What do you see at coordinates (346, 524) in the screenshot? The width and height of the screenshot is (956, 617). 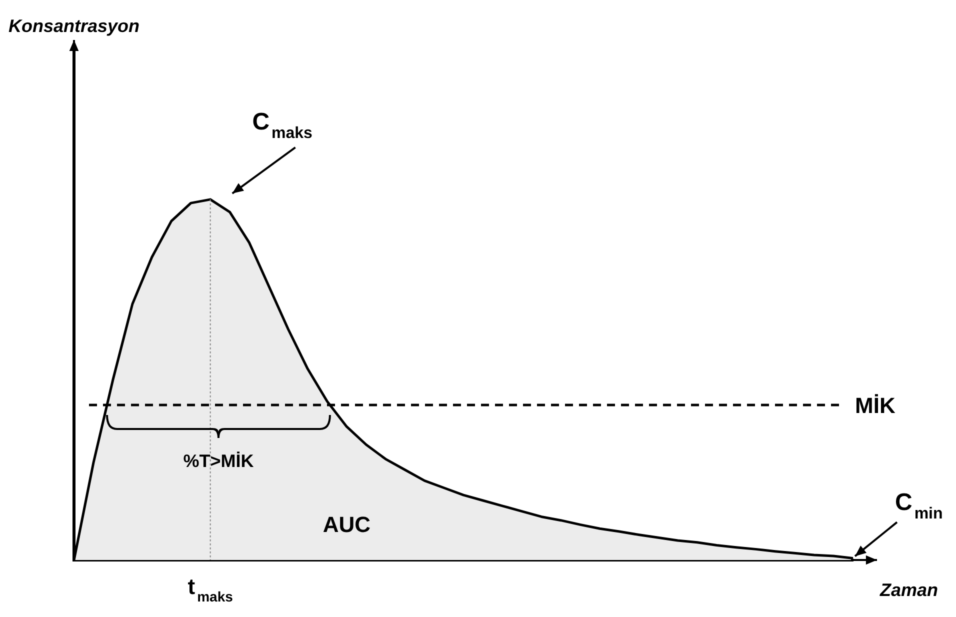 I see `annotation: AUC` at bounding box center [346, 524].